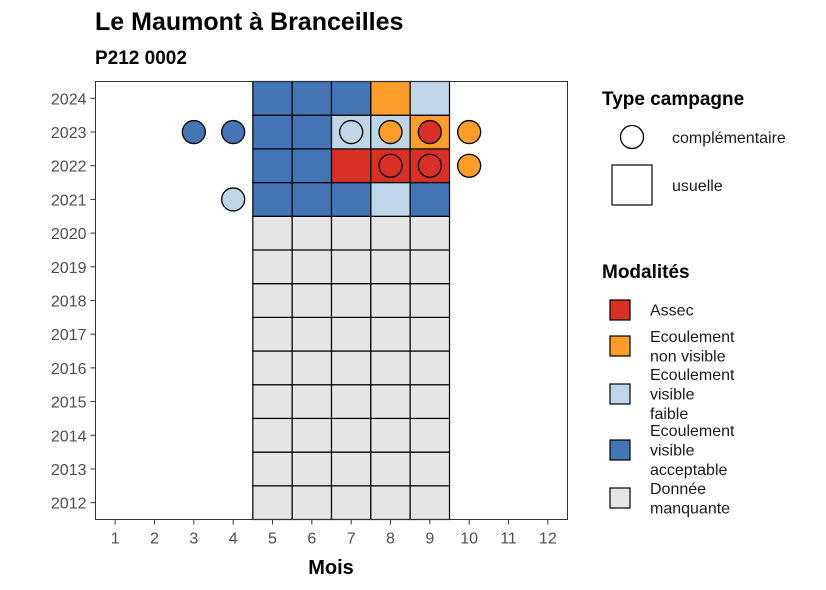  Describe the element at coordinates (69, 200) in the screenshot. I see `y-tick-label: 2021` at that location.